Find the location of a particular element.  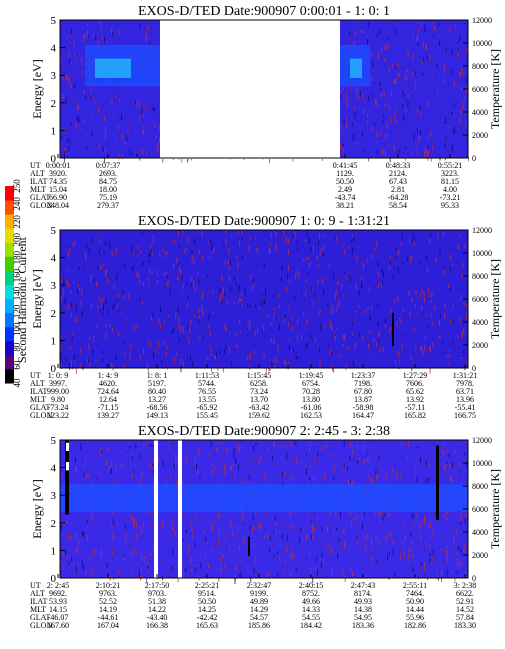

y2-tick-label: 12000 is located at coordinates (482, 230).